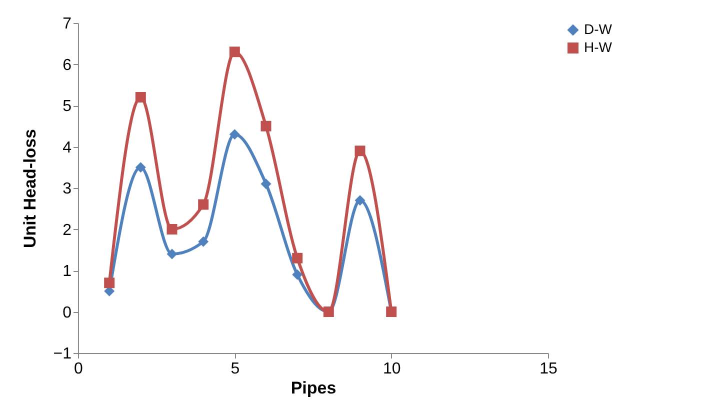  What do you see at coordinates (67, 147) in the screenshot?
I see `y-tick-label: 4` at bounding box center [67, 147].